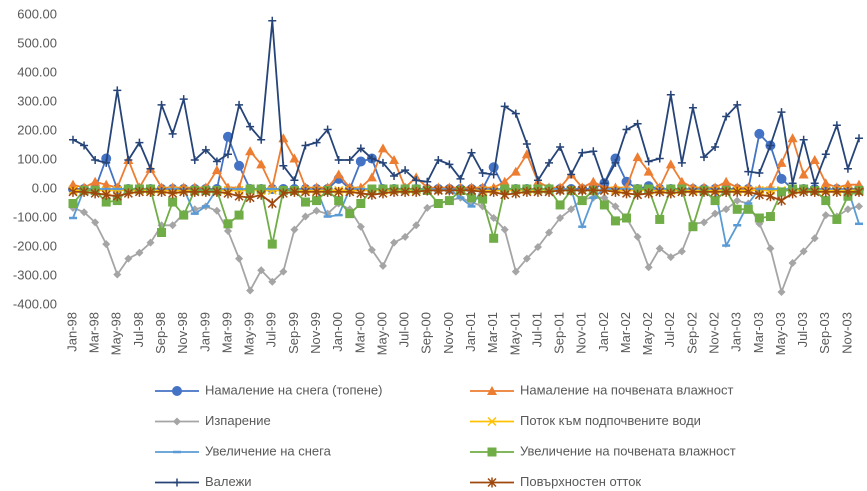  Describe the element at coordinates (559, 333) in the screenshot. I see `x-tick-label: Sep-01` at that location.